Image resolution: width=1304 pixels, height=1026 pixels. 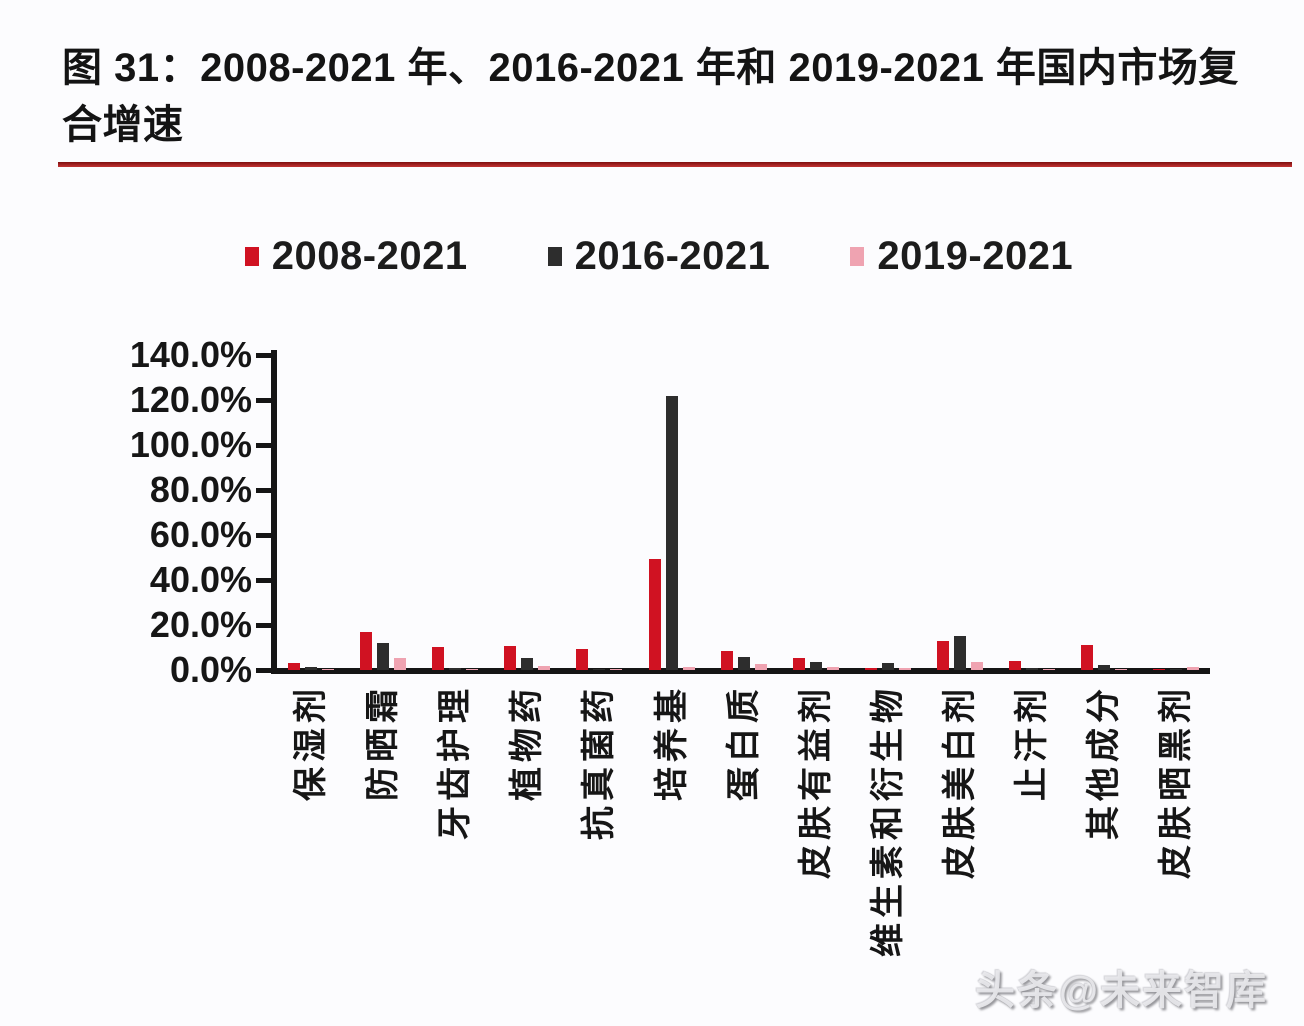 What do you see at coordinates (455, 762) in the screenshot?
I see `x-axis-label: 牙齿护理` at bounding box center [455, 762].